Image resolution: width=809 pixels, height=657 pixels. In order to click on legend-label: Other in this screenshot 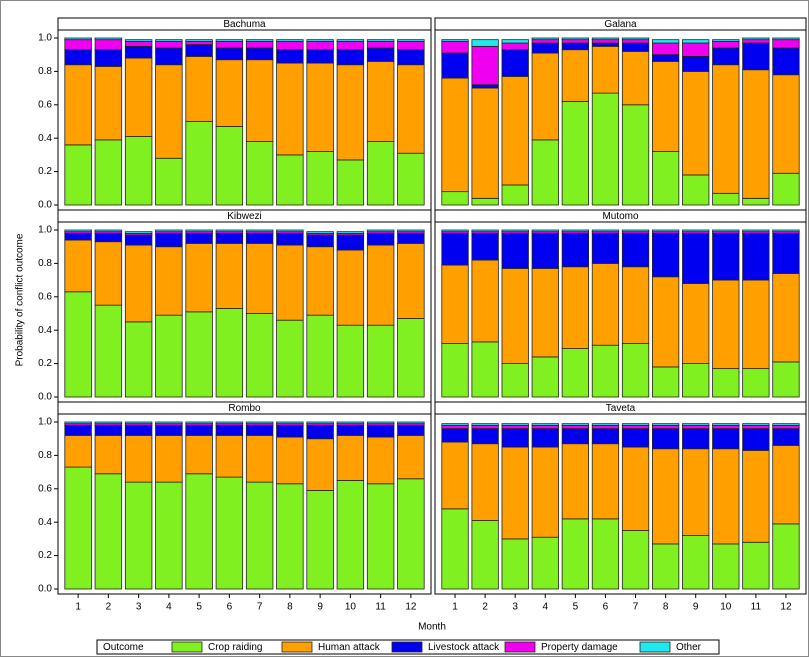, I will do `click(689, 647)`.